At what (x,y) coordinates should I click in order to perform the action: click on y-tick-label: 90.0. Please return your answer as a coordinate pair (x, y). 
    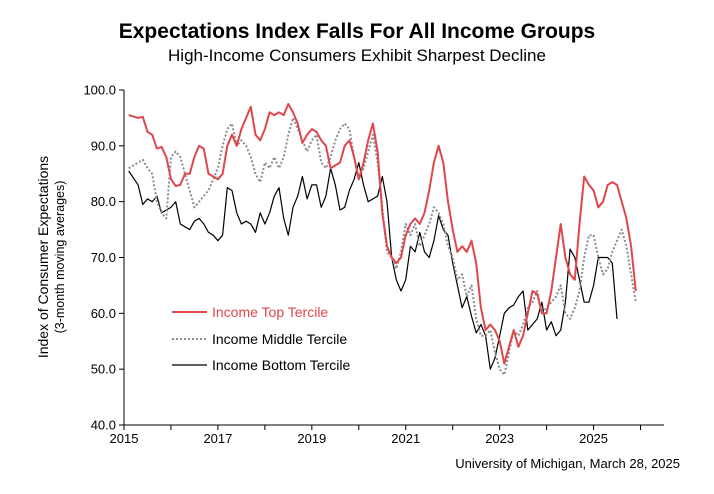
    Looking at the image, I should click on (103, 145).